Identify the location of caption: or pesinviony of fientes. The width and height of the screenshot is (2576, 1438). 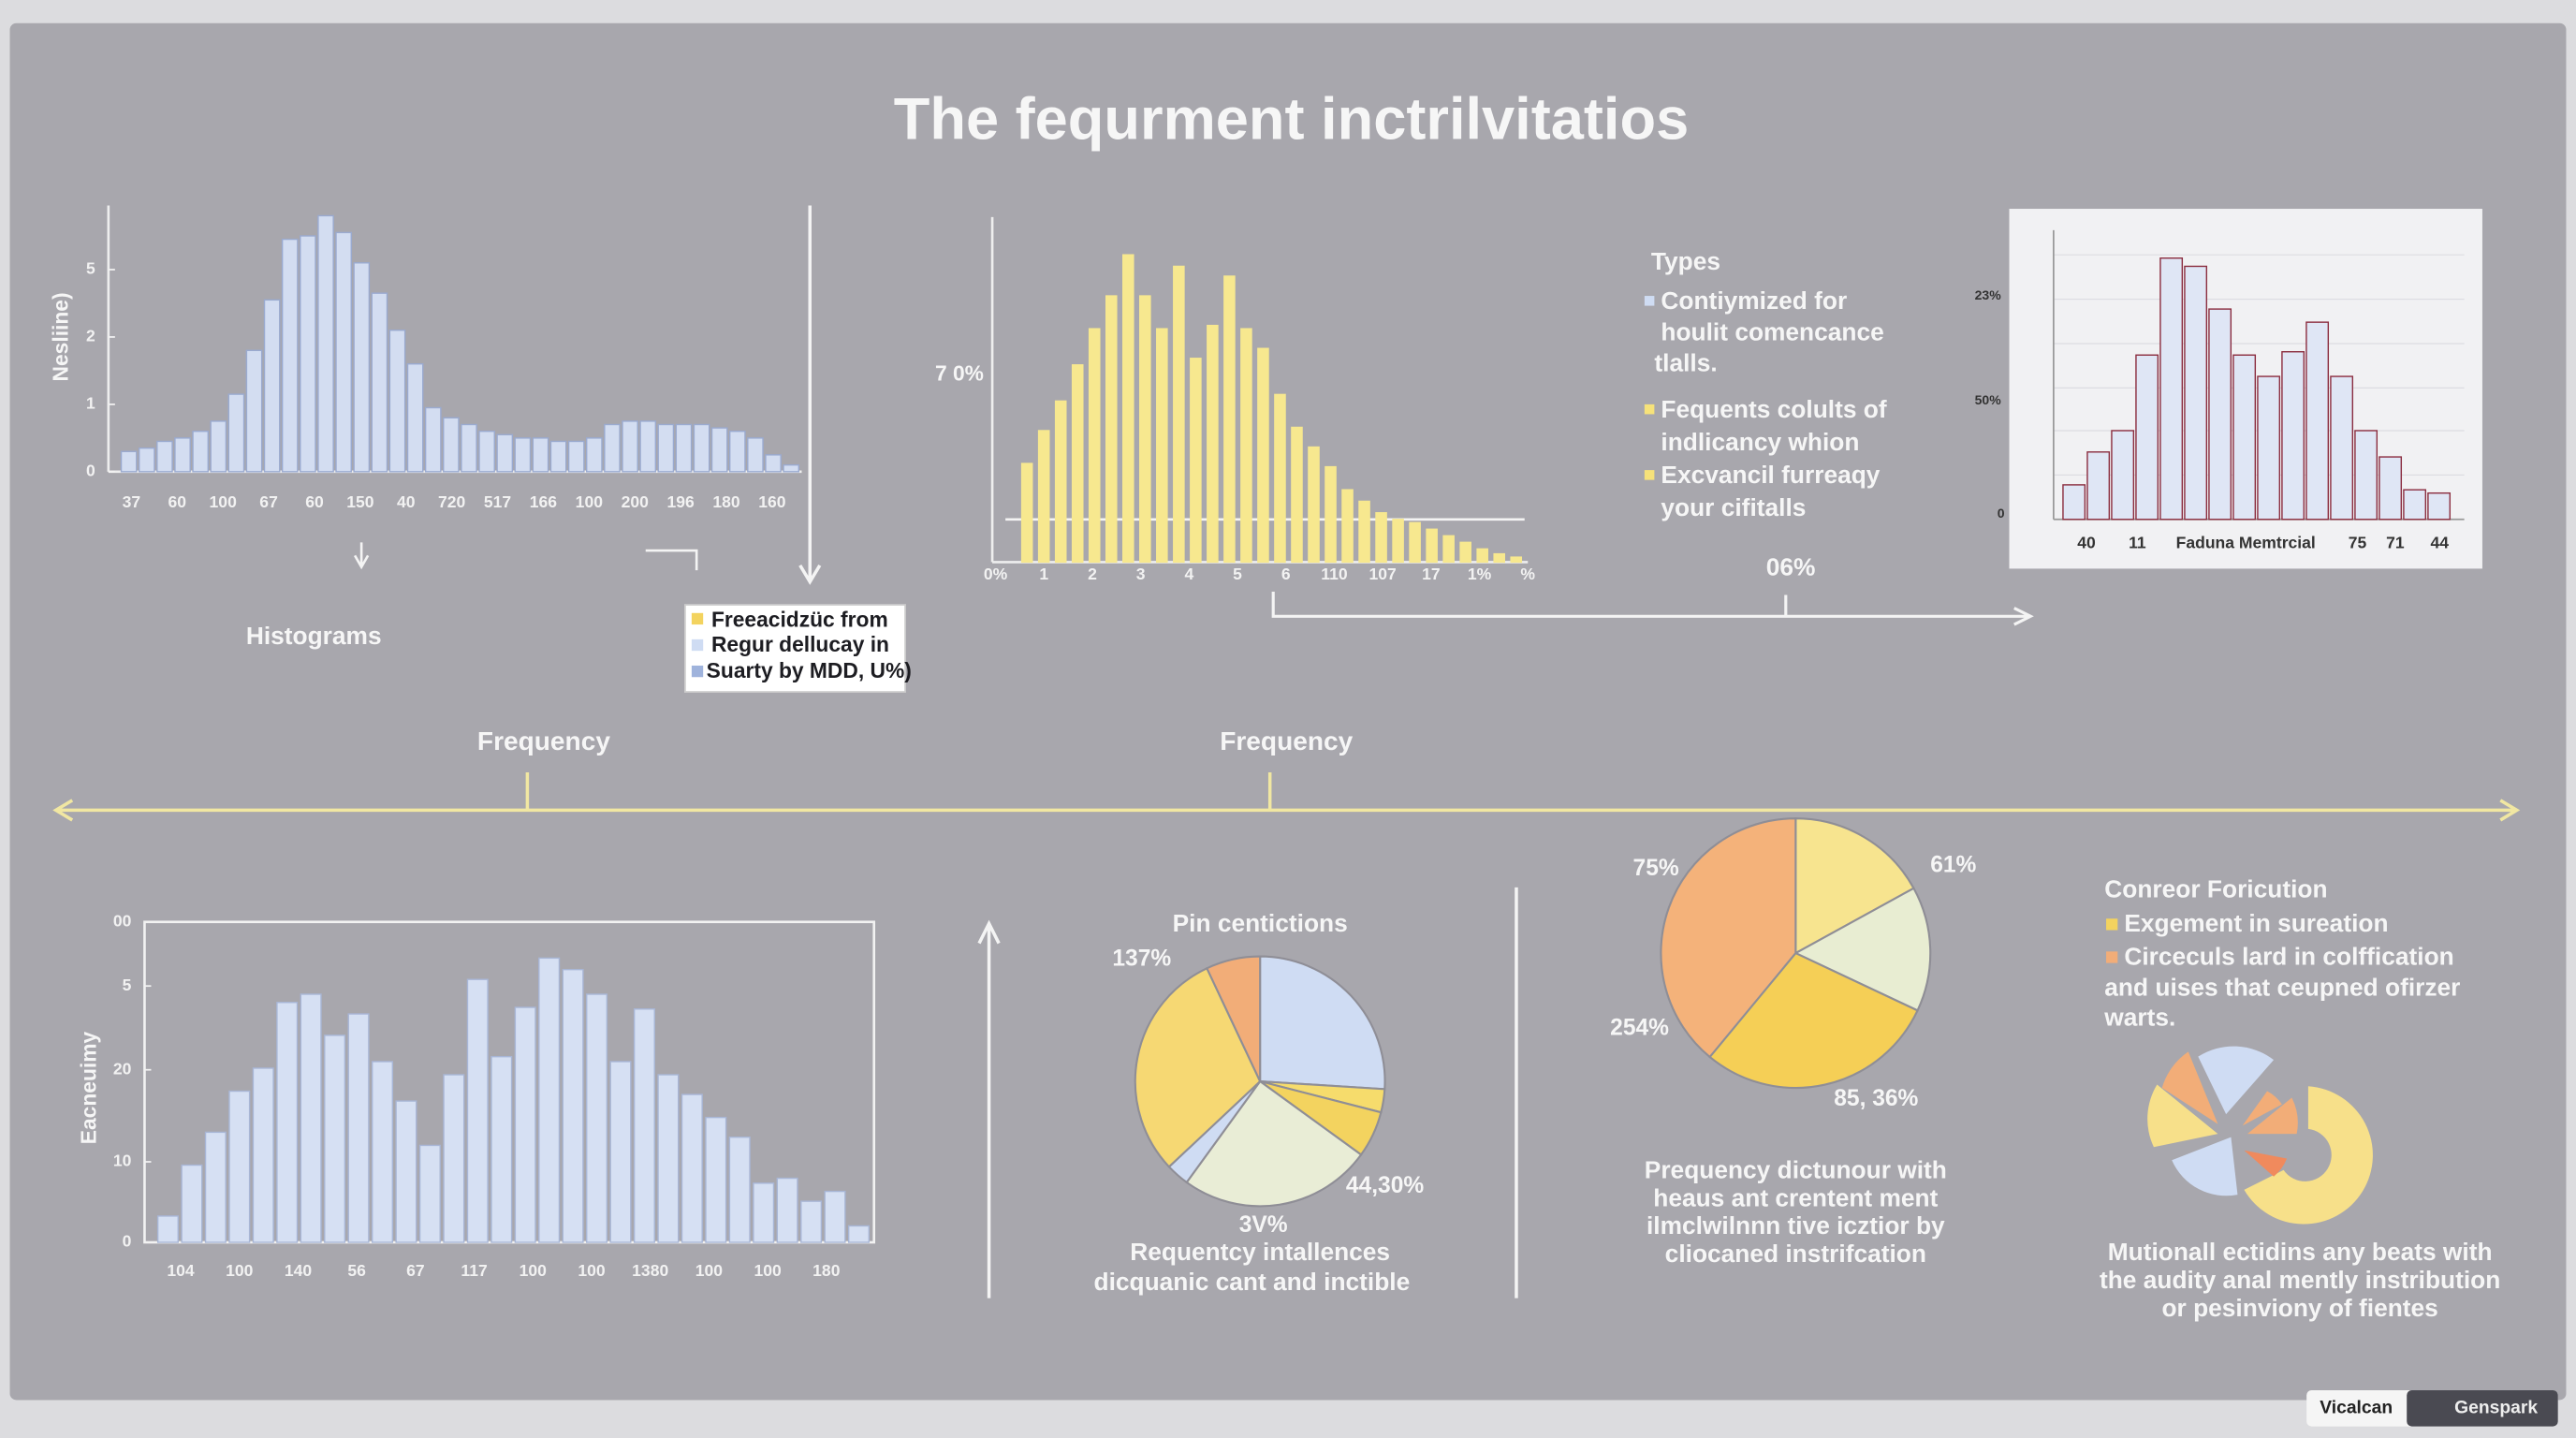
(2299, 1308).